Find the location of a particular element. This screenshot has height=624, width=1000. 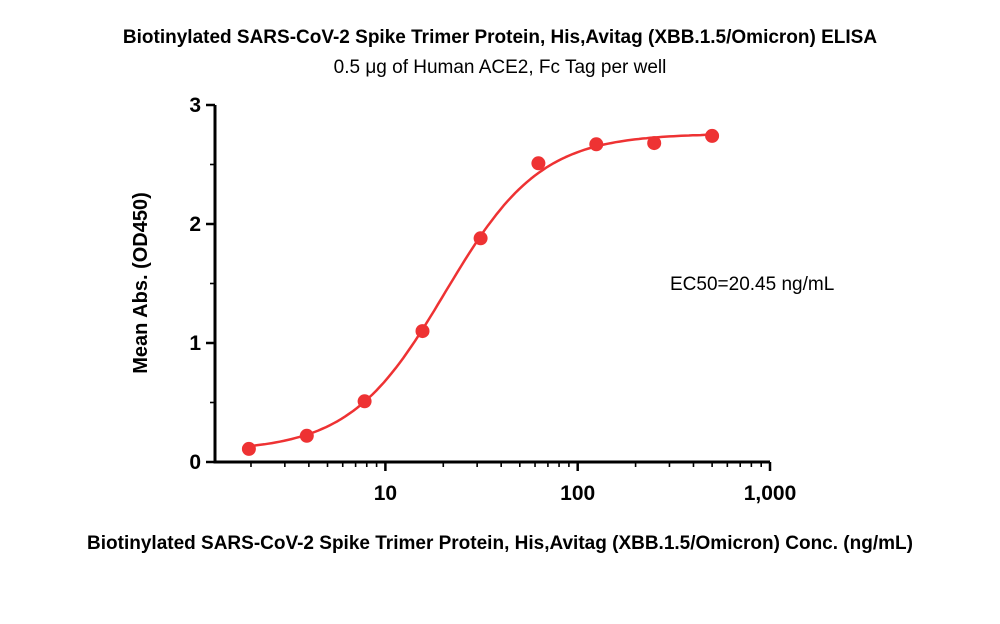

x-tick-label: 100 is located at coordinates (577, 493).